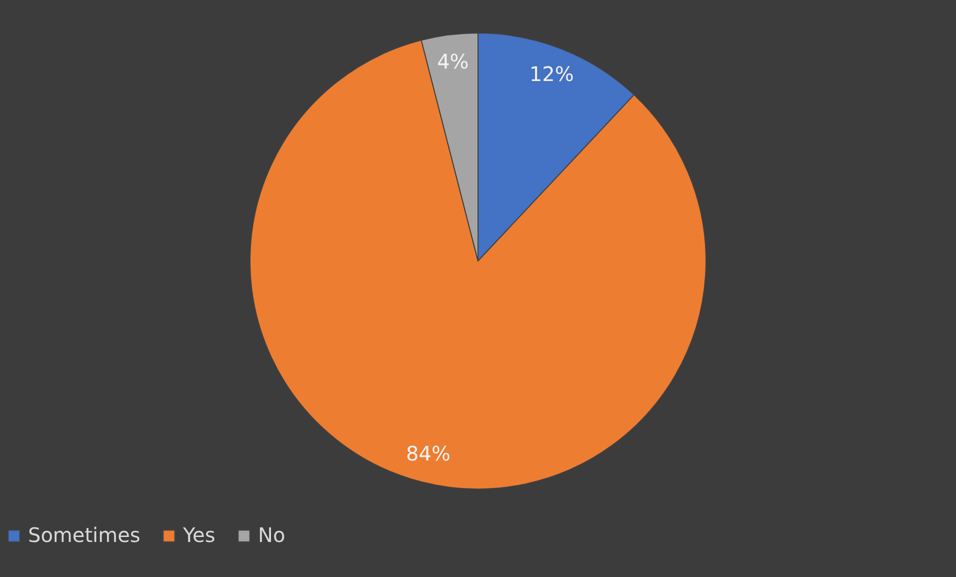 The width and height of the screenshot is (956, 577). I want to click on data-label: 12%, so click(551, 74).